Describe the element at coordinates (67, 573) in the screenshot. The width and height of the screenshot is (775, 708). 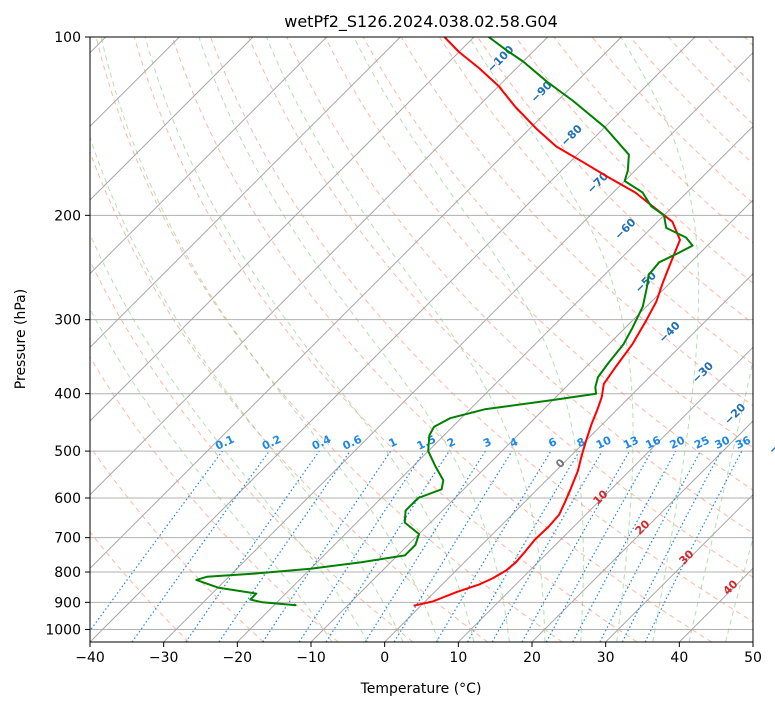
I see `y-tick-label: 800` at that location.